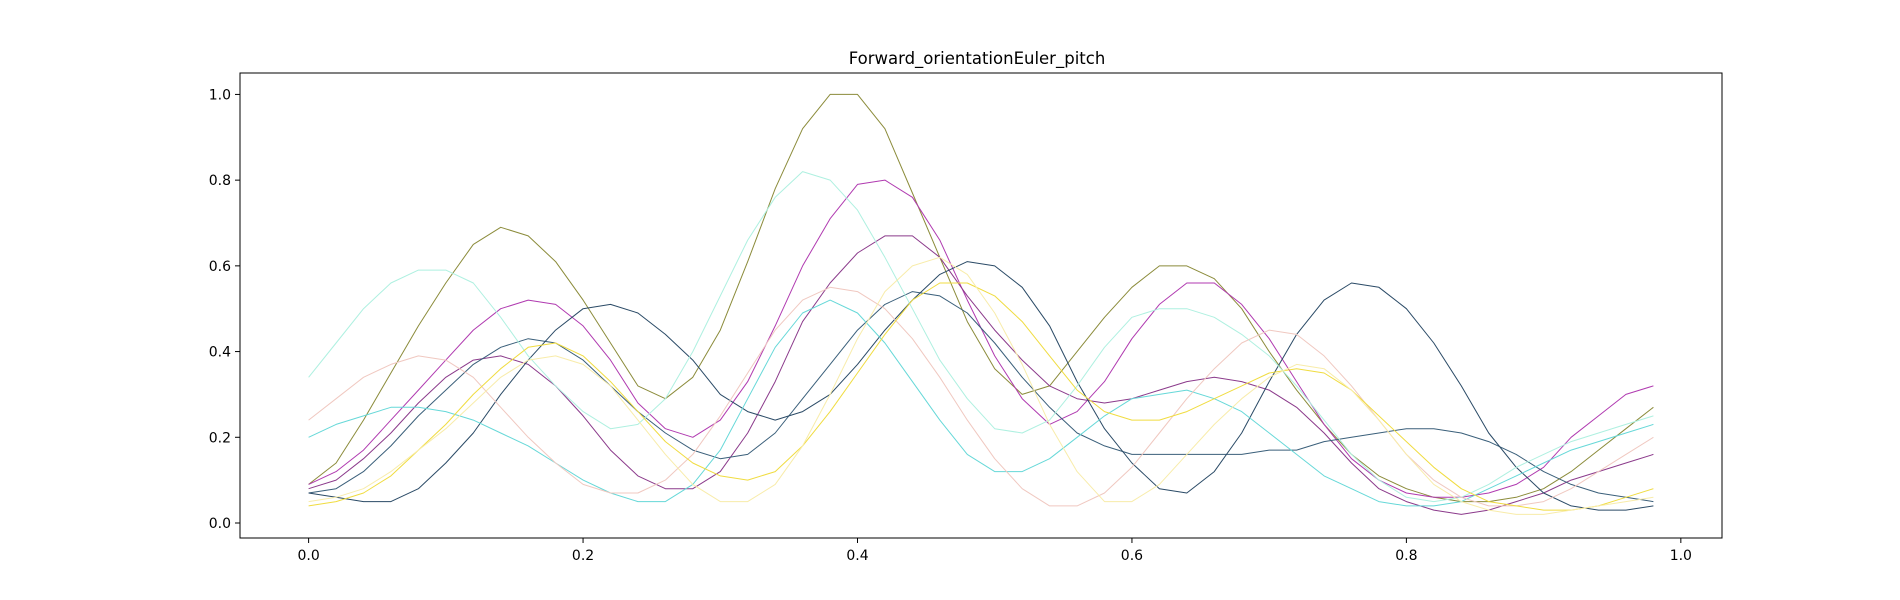 This screenshot has width=1900, height=600. Describe the element at coordinates (220, 181) in the screenshot. I see `y-tick-label: 0.8` at that location.